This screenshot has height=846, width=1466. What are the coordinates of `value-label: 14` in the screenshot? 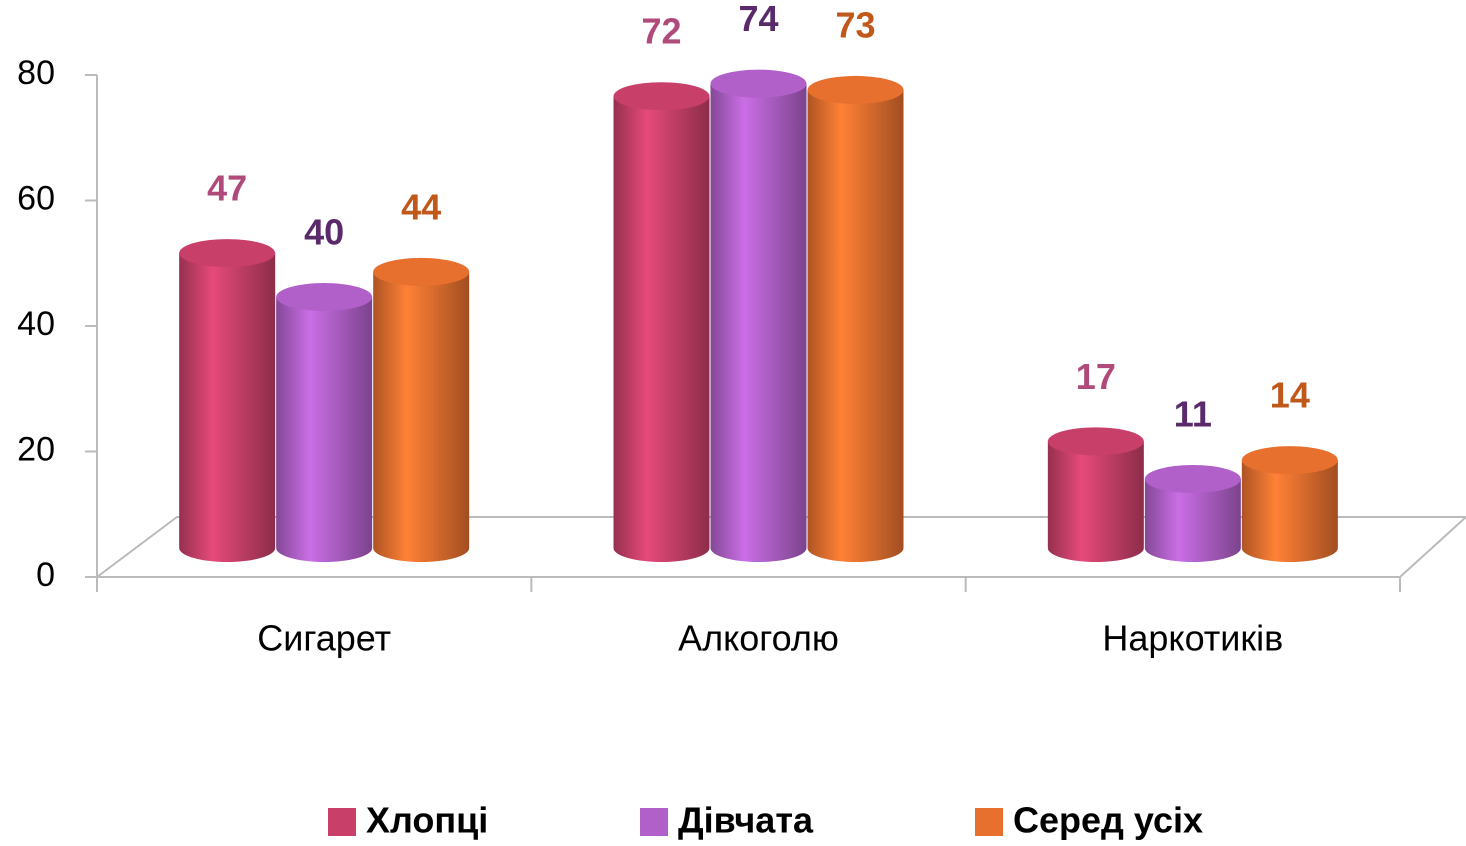 It's located at (1290, 395).